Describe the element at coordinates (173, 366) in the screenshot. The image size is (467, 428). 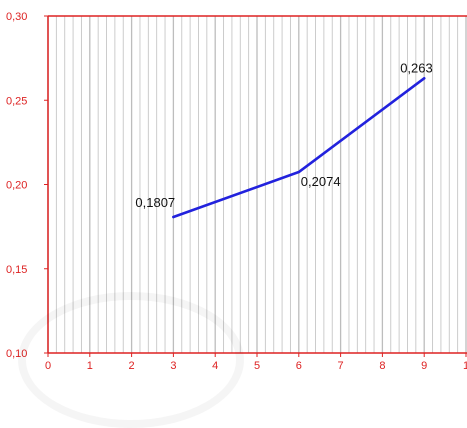
I see `x-tick-label: 3` at that location.